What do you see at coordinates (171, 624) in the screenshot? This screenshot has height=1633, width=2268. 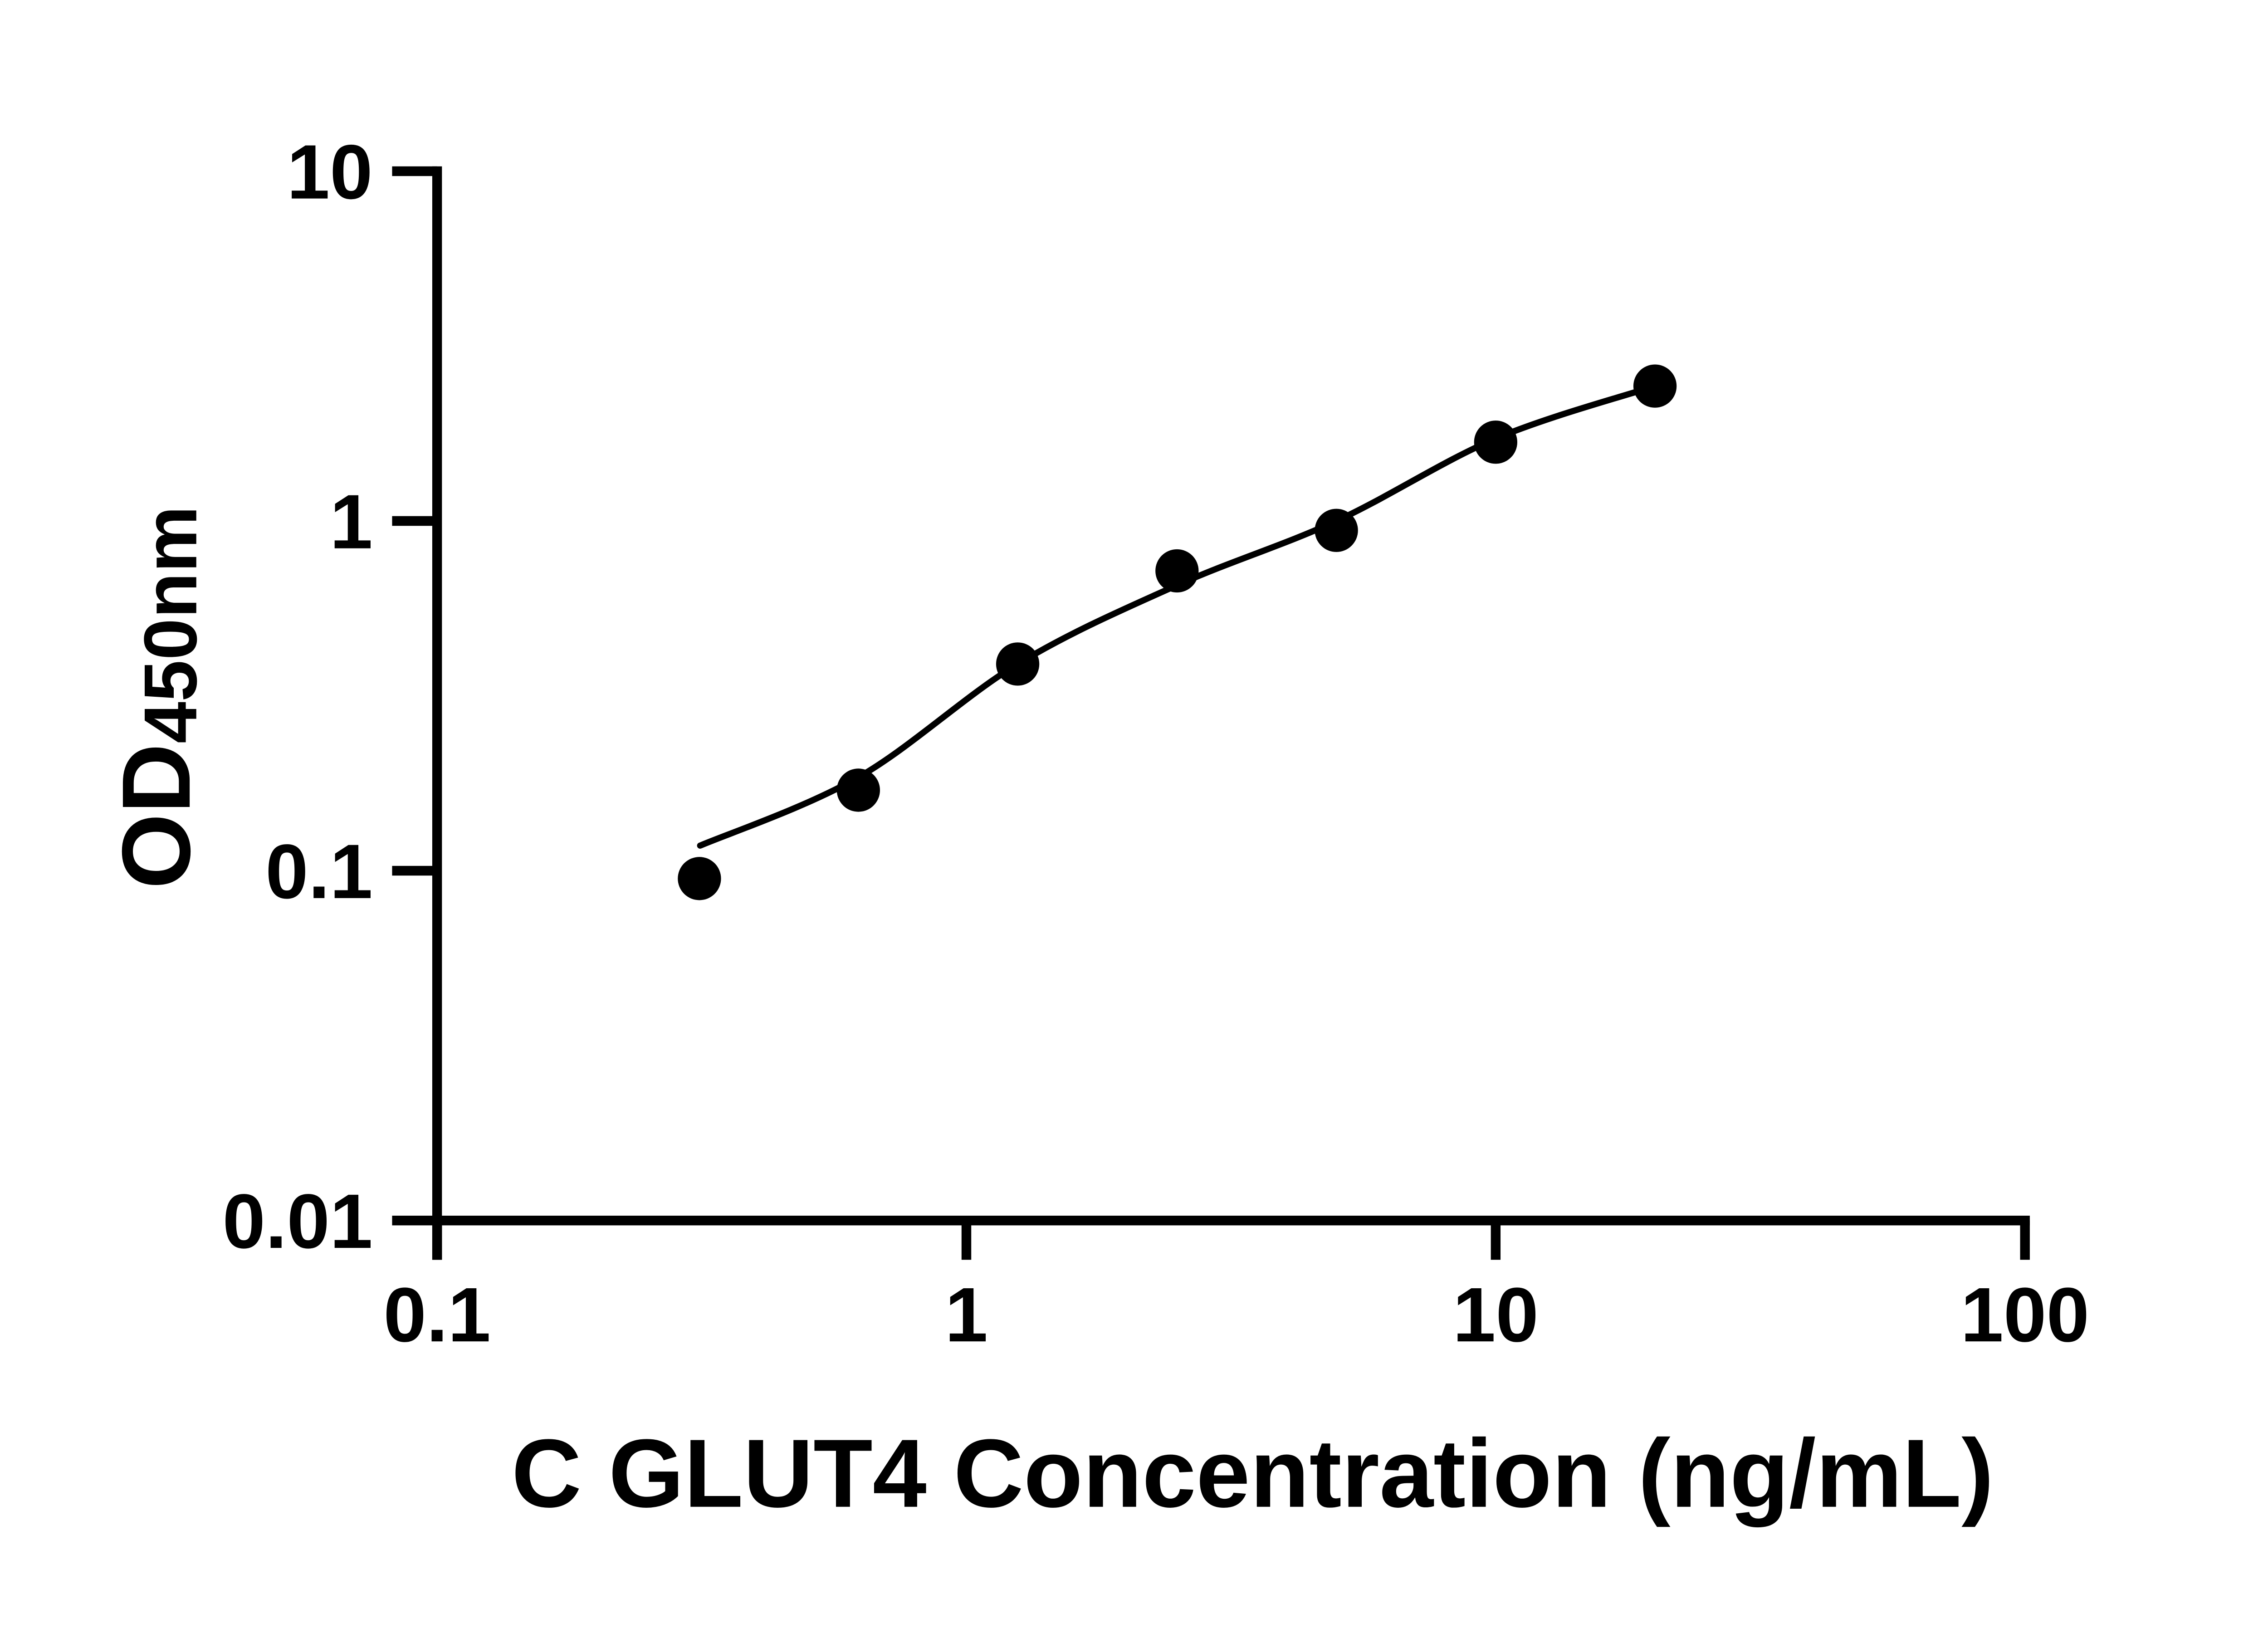 I see `y-axis-title-subscript: 450nm` at bounding box center [171, 624].